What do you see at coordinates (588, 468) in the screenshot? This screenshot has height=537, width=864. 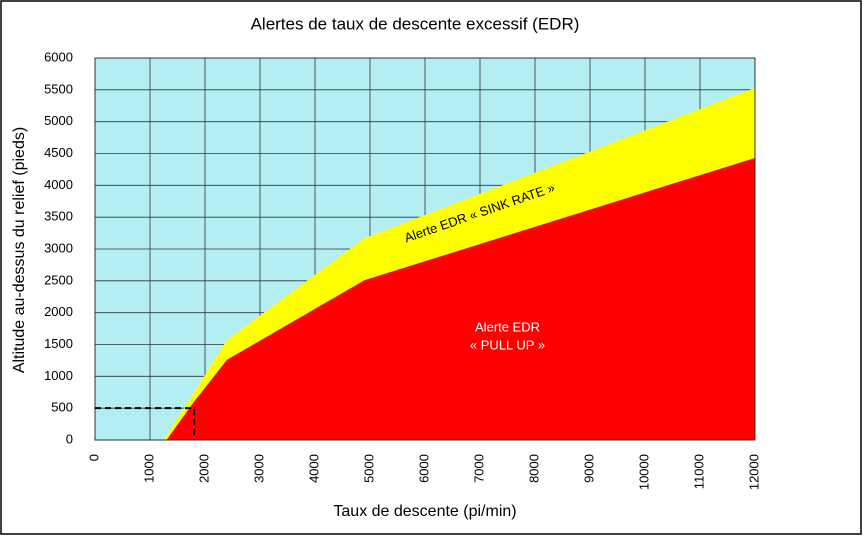 I see `x-tick-label: 9000` at bounding box center [588, 468].